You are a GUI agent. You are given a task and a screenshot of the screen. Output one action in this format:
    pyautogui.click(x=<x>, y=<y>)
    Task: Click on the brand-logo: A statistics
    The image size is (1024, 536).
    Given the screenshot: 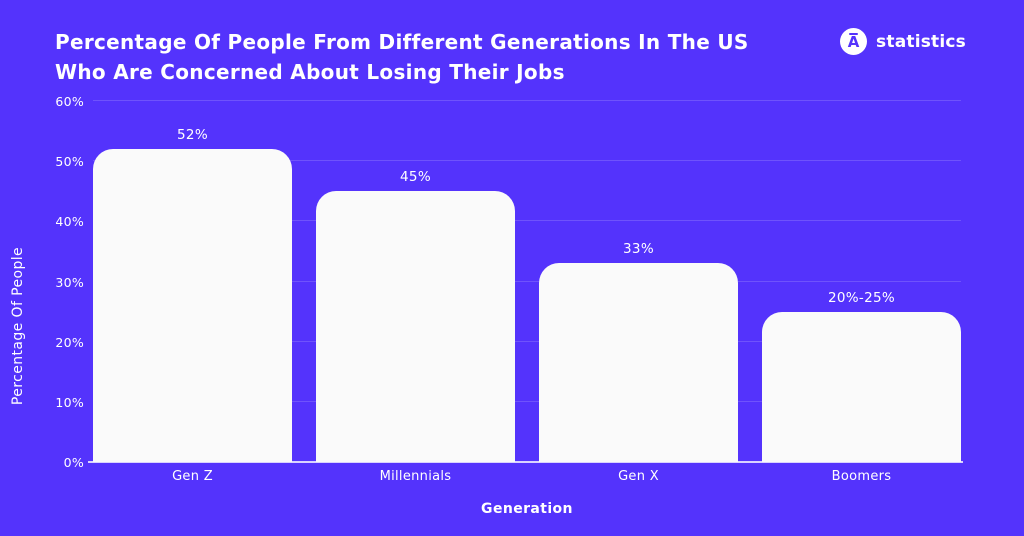 What is the action you would take?
    pyautogui.click(x=903, y=41)
    